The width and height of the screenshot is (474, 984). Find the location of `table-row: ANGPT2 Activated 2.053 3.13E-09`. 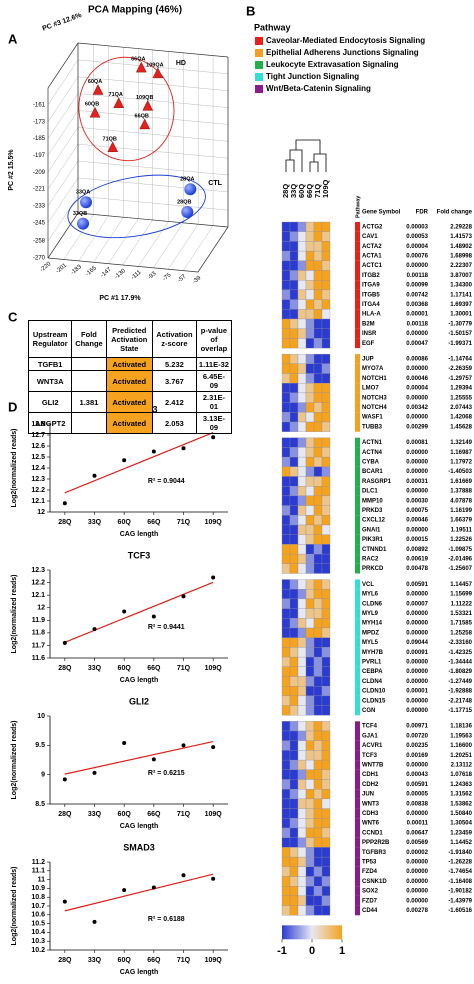

table-row: ANGPT2 Activated 2.053 3.13E-09 is located at coordinates (130, 423).